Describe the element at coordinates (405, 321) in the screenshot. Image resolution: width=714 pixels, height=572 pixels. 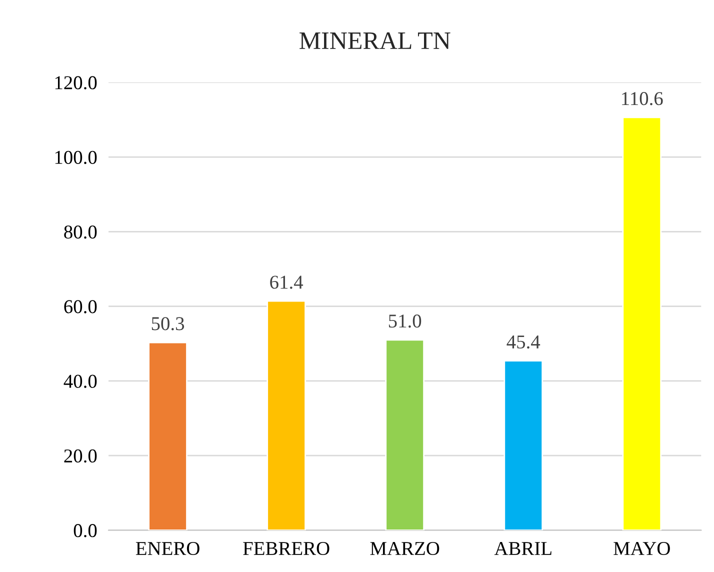
I see `data-label: 51.0` at that location.